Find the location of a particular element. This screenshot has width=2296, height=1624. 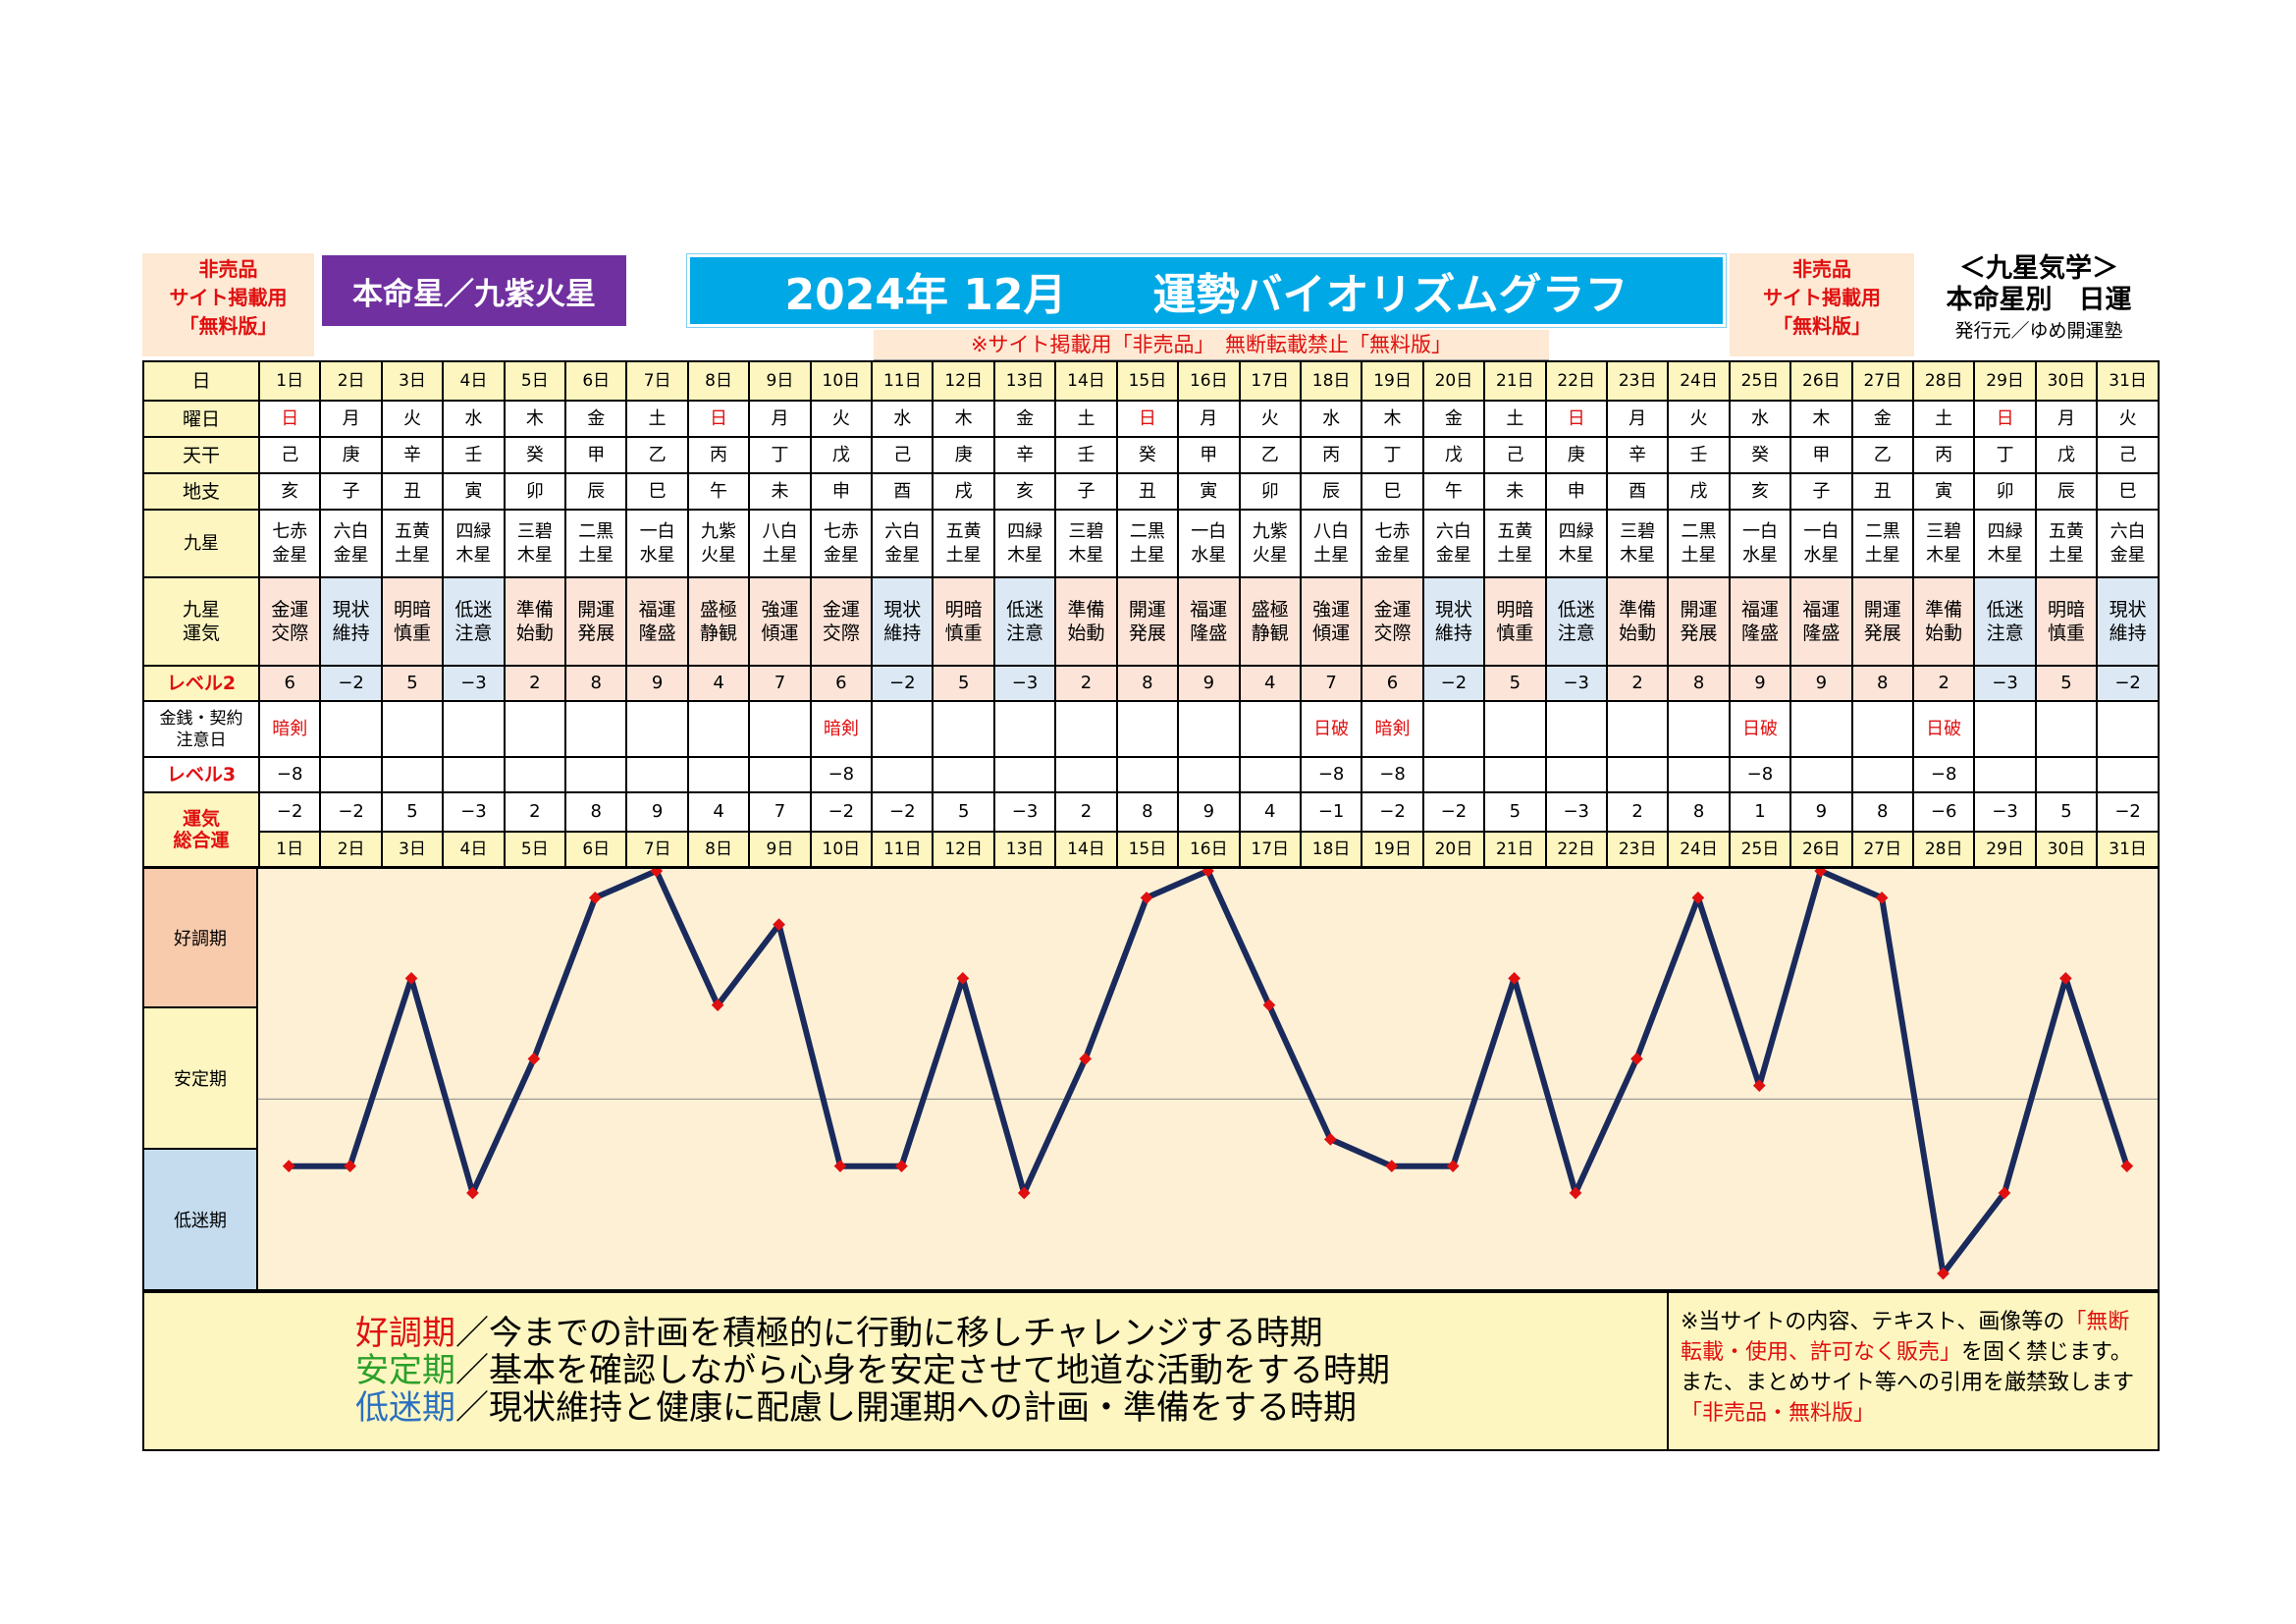

unki-cell: 現状 維持 is located at coordinates (351, 621).